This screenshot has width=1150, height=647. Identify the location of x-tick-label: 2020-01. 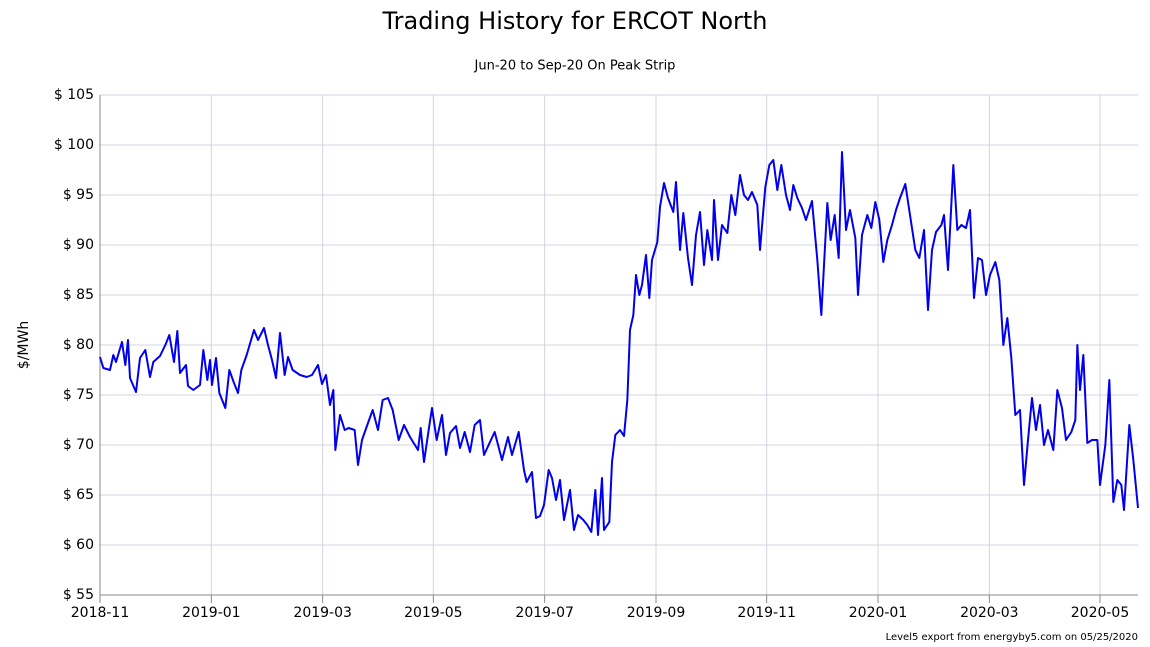
(878, 613).